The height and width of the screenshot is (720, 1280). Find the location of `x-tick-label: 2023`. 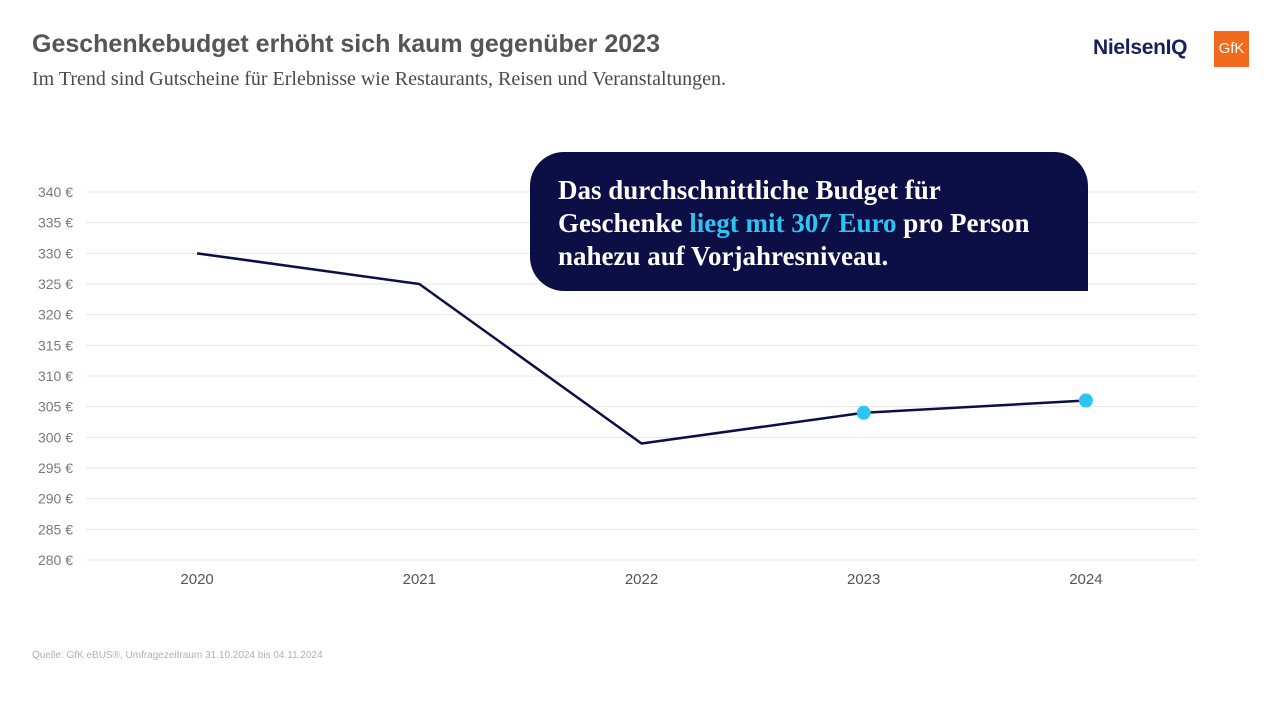

x-tick-label: 2023 is located at coordinates (863, 579).